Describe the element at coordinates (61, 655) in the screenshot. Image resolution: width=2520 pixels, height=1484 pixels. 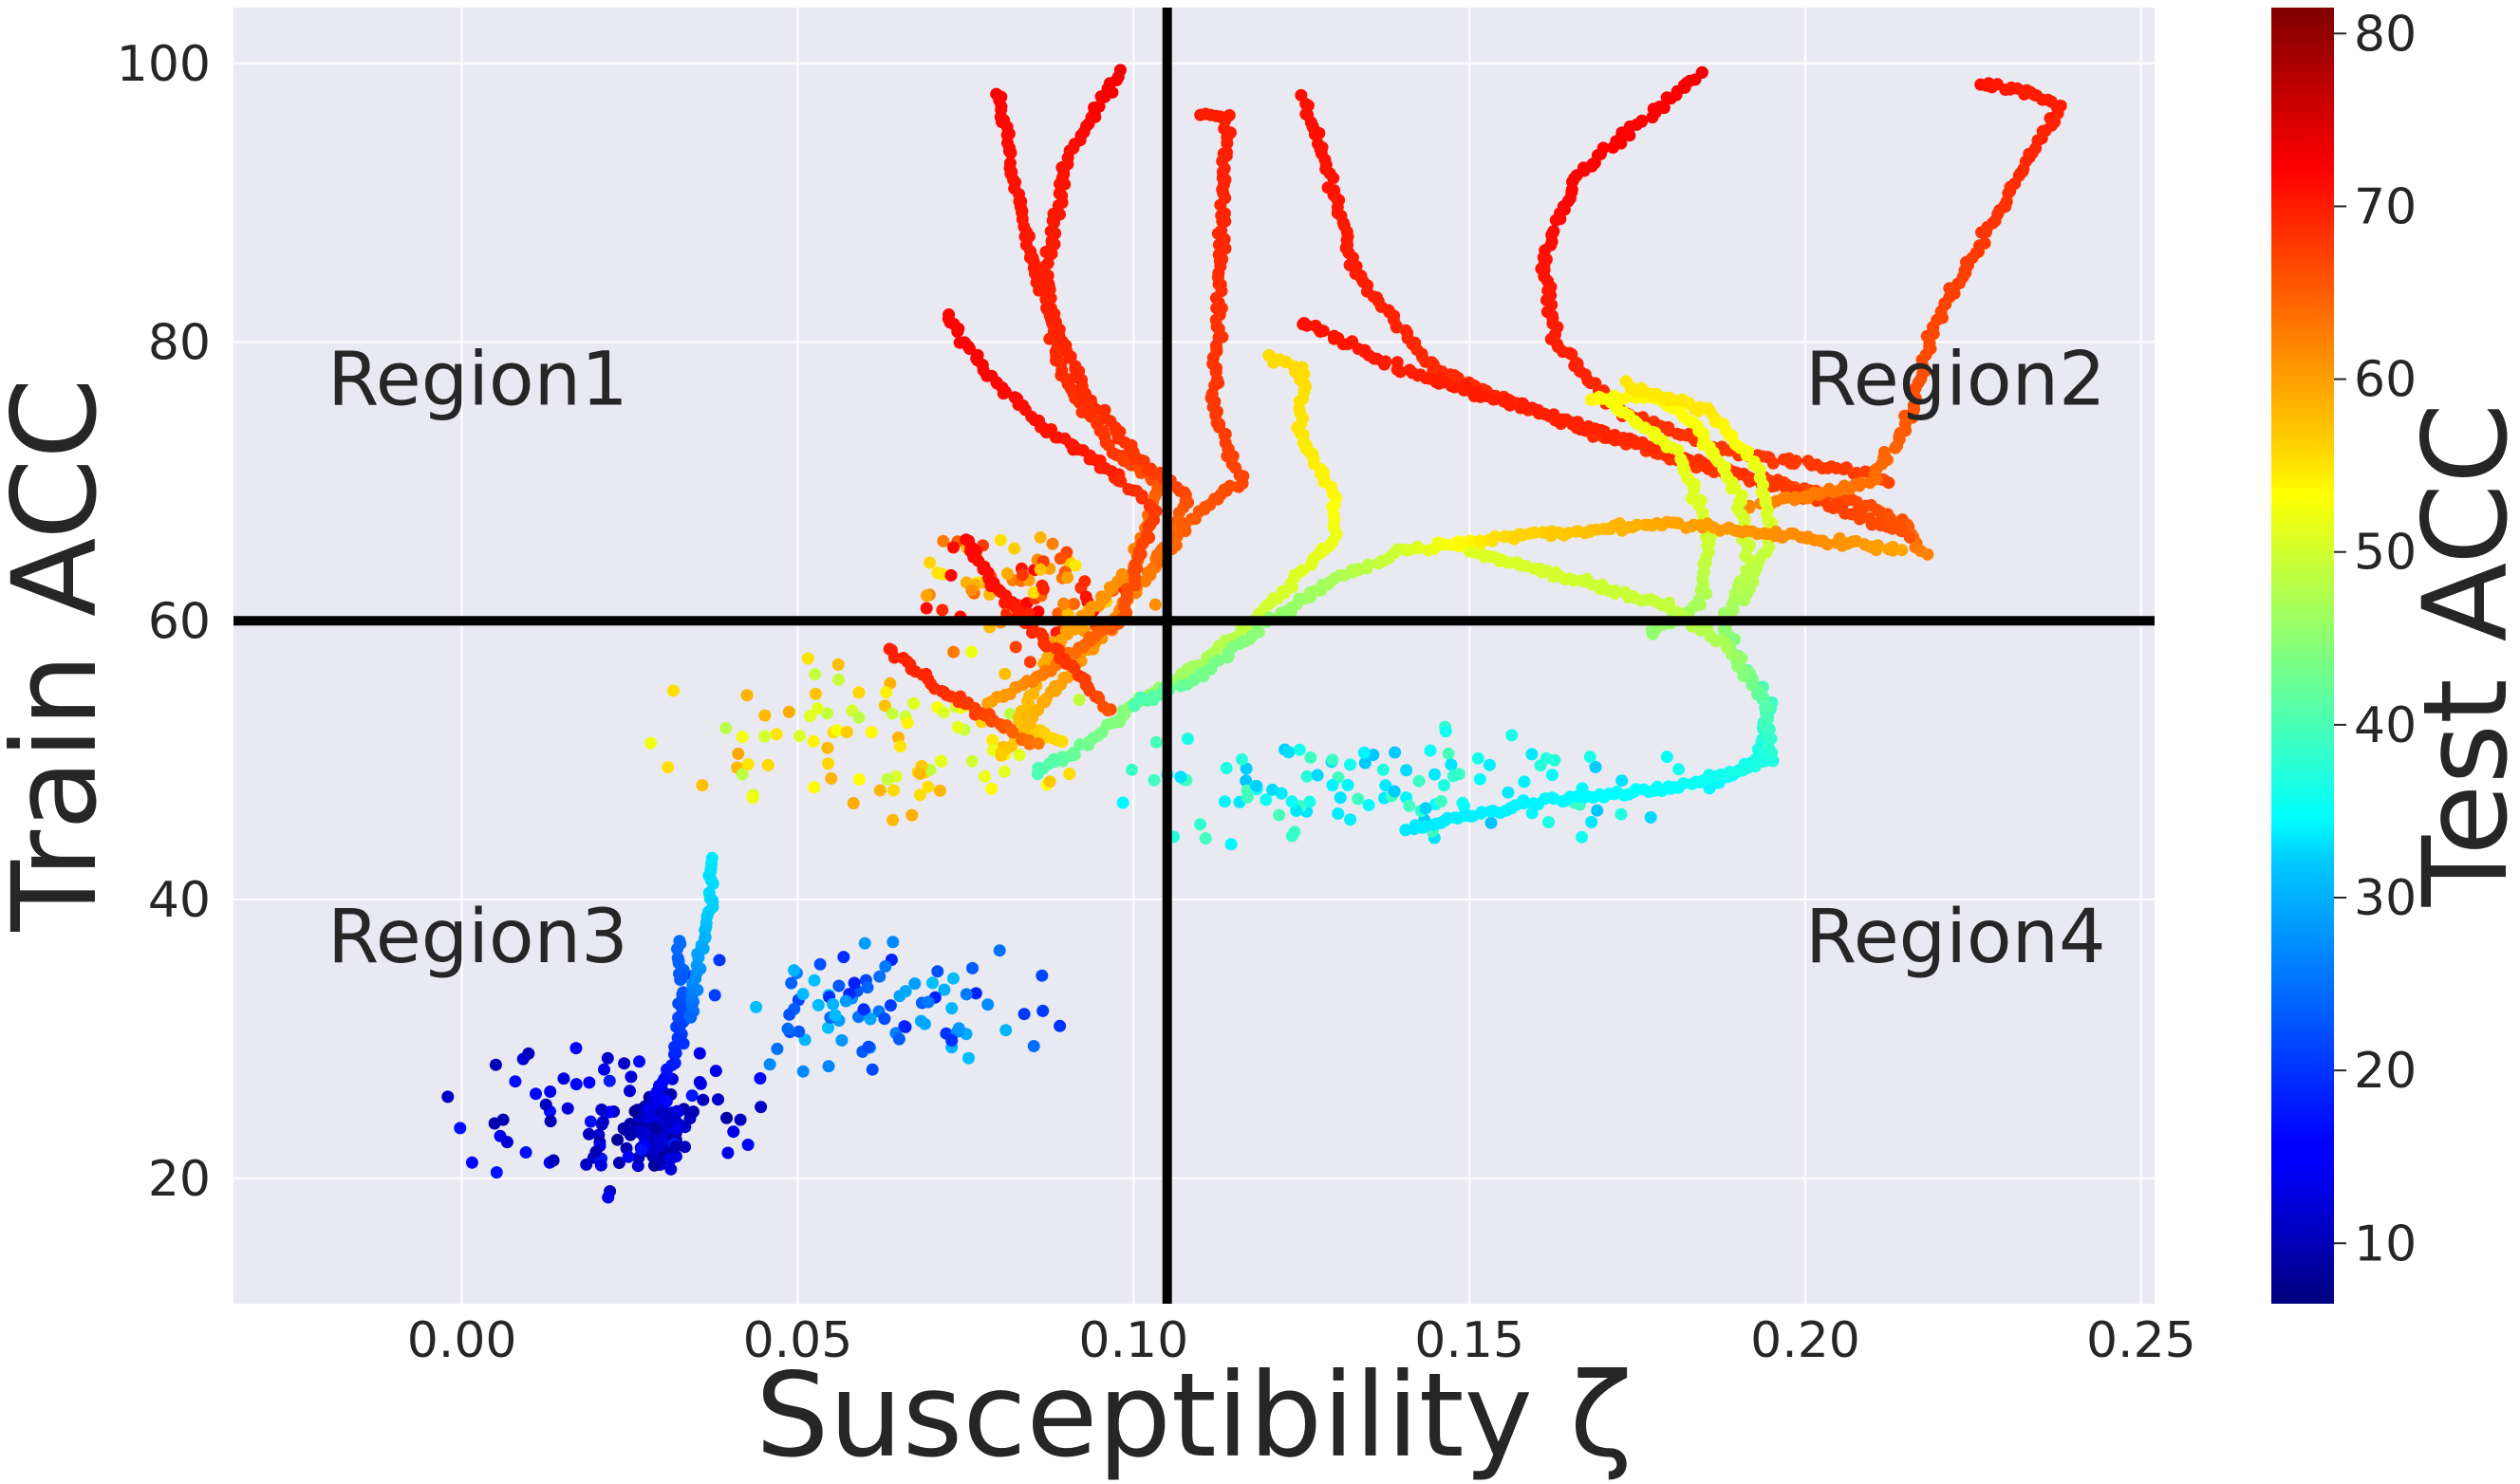
I see `y-axis-label: Train ACC` at that location.